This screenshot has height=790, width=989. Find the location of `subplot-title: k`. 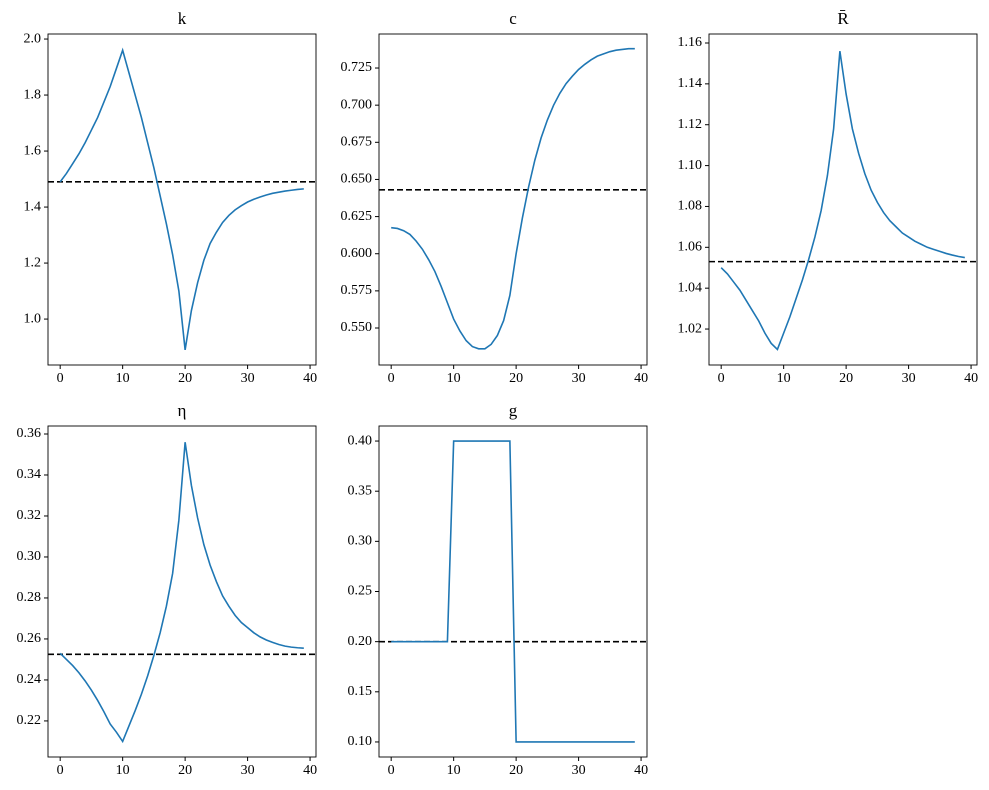

subplot-title: k is located at coordinates (182, 18).